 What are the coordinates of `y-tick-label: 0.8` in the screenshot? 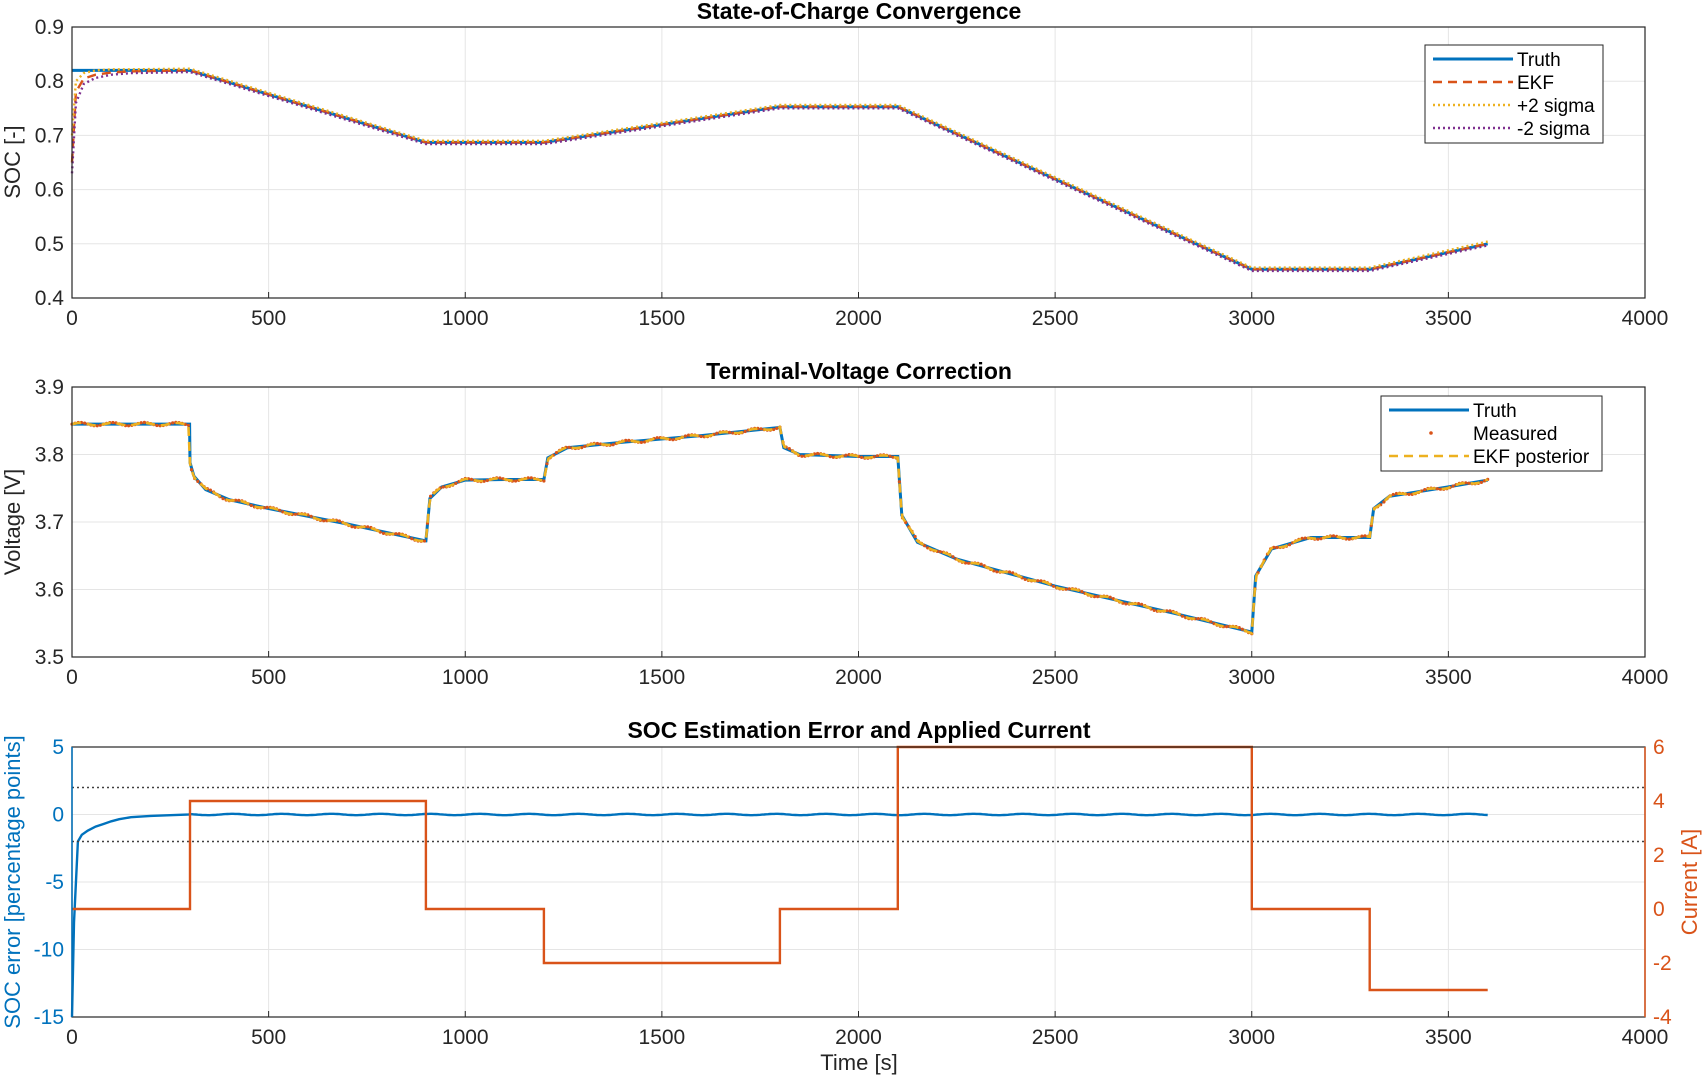 It's located at (49, 81).